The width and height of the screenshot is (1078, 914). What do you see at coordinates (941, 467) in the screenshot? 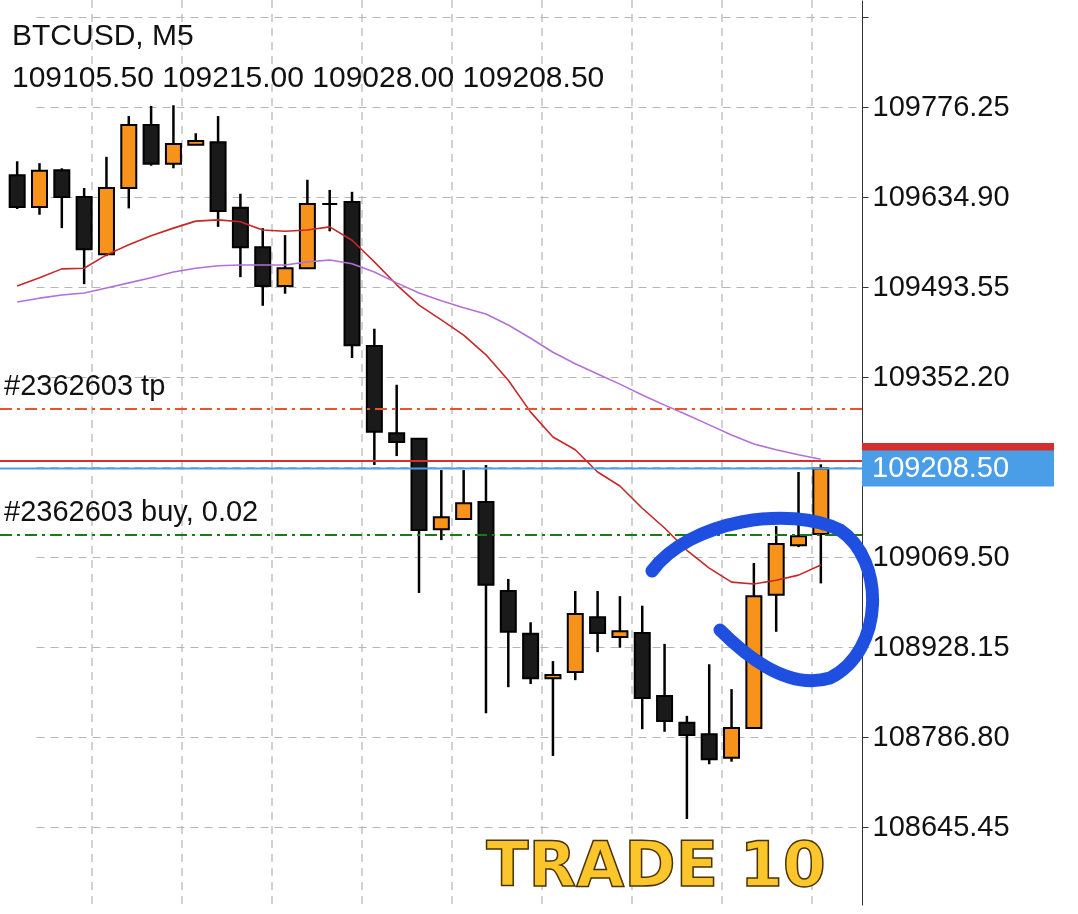
I see `ref-line-label: 109208.50` at bounding box center [941, 467].